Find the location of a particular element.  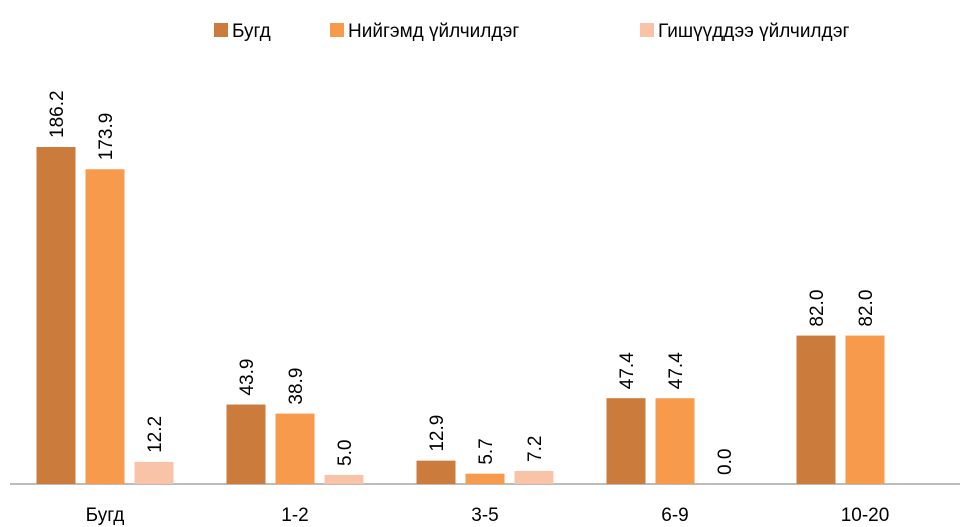

legend-label: Нийгэмд үйлчилдэг is located at coordinates (433, 31).